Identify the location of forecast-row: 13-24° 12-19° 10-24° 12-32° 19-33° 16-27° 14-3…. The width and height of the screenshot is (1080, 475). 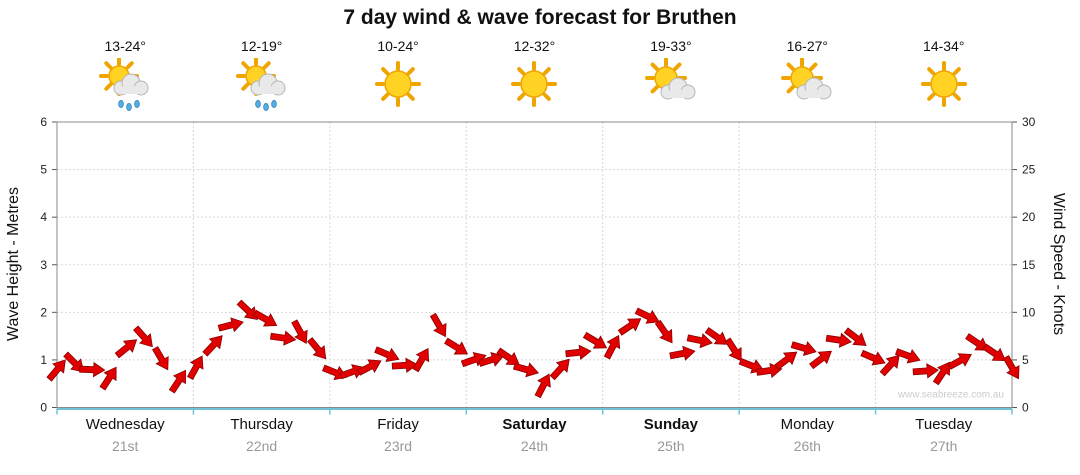
(534, 75).